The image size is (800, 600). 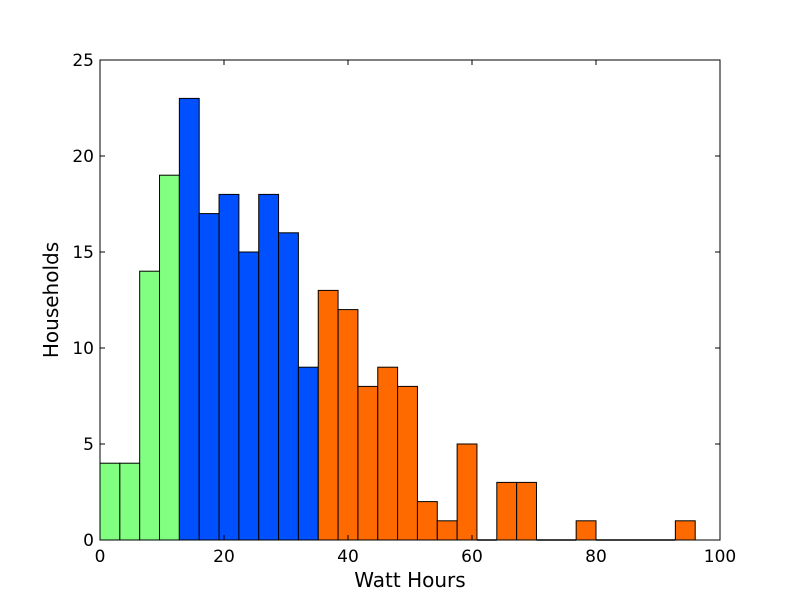 What do you see at coordinates (348, 557) in the screenshot?
I see `x-tick-label-40: 40` at bounding box center [348, 557].